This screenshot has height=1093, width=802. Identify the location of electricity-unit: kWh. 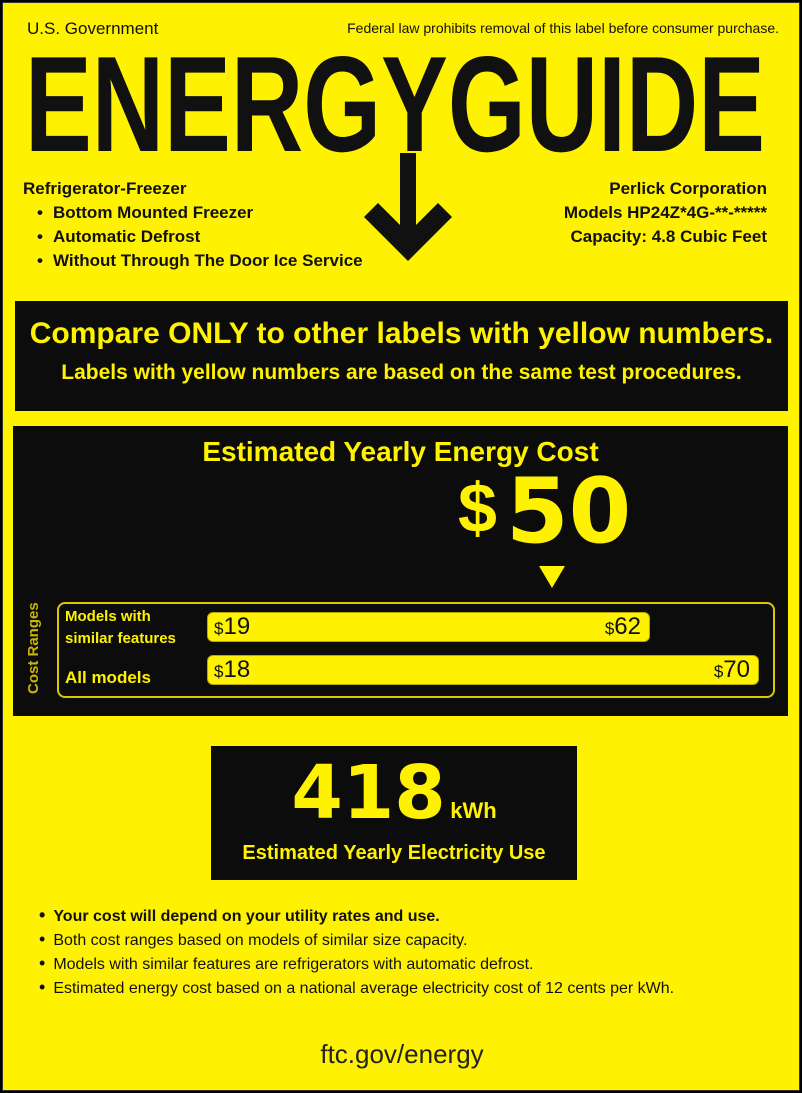
(473, 810).